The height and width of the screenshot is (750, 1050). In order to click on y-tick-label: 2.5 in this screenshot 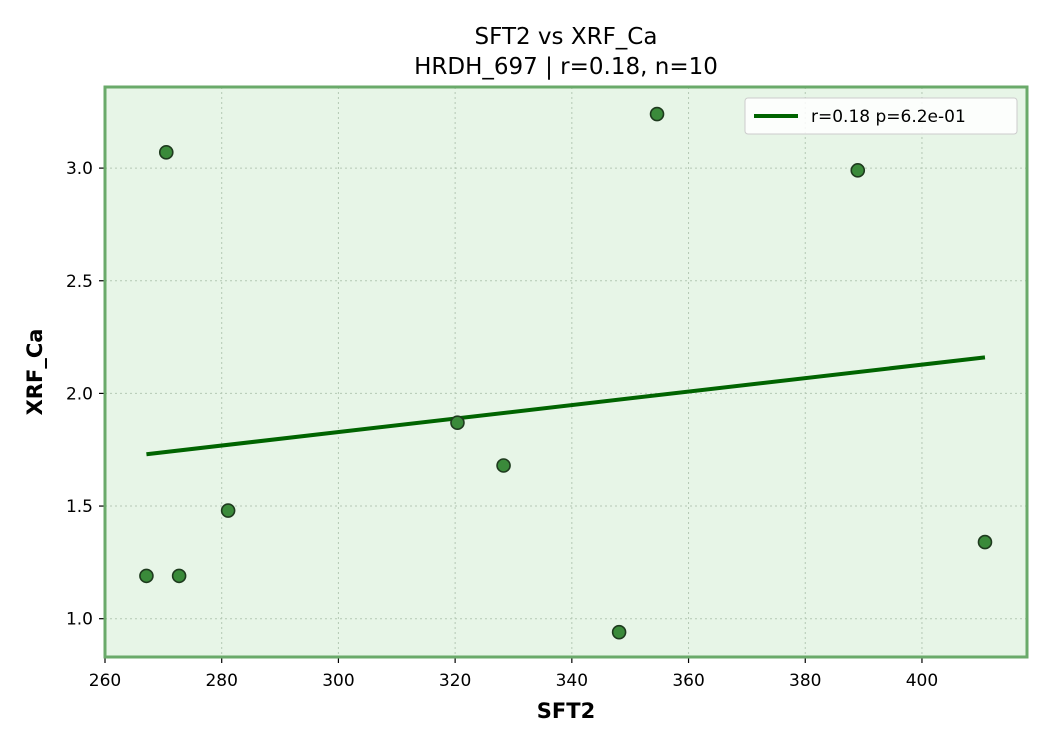, I will do `click(79, 282)`.